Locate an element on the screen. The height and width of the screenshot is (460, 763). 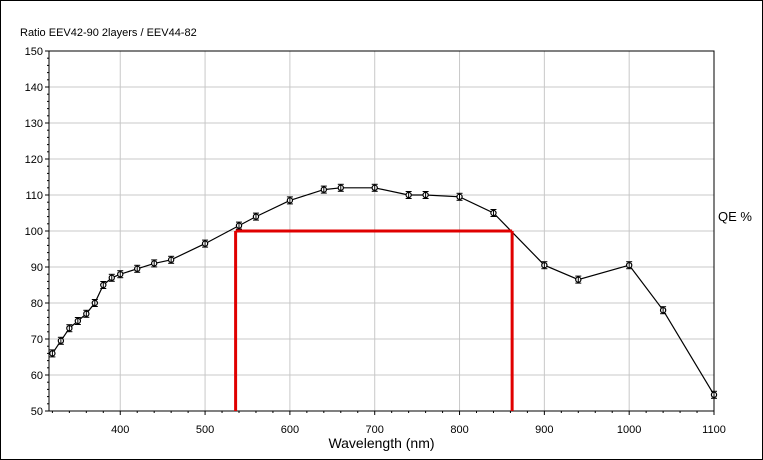
x-tick-label: 900 is located at coordinates (544, 430).